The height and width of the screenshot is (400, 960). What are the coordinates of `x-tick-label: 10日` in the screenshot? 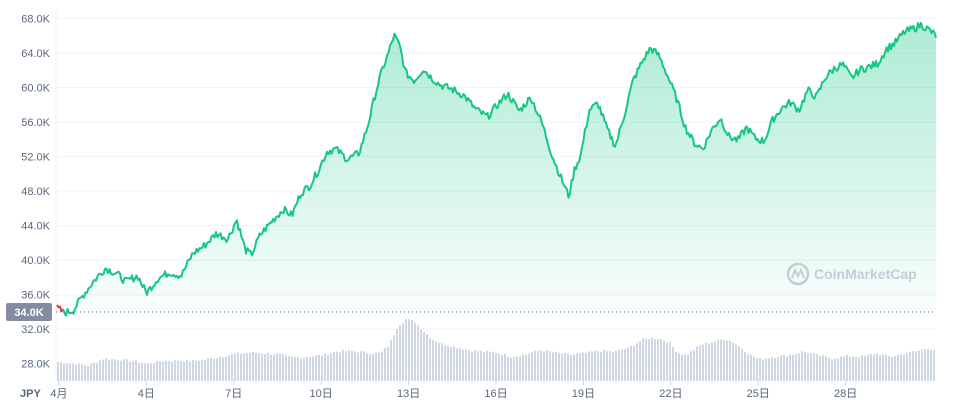 It's located at (321, 394).